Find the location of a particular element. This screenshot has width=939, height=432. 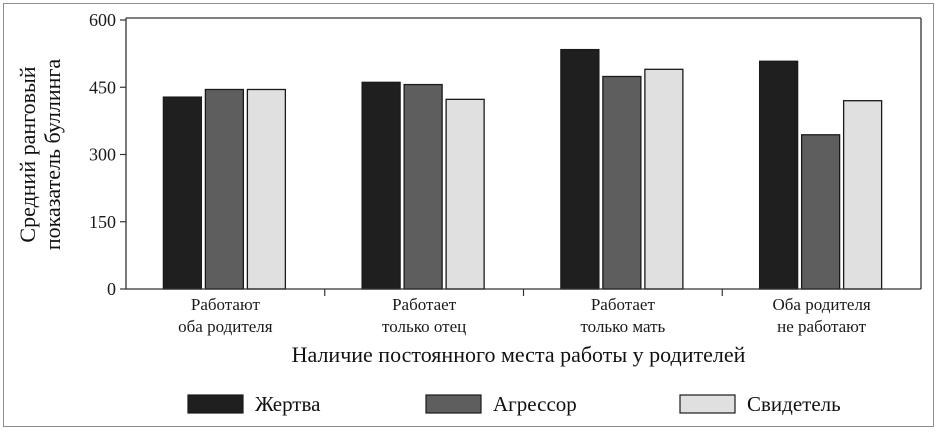

legend: Жертва Агрессор Свидетель is located at coordinates (514, 404).